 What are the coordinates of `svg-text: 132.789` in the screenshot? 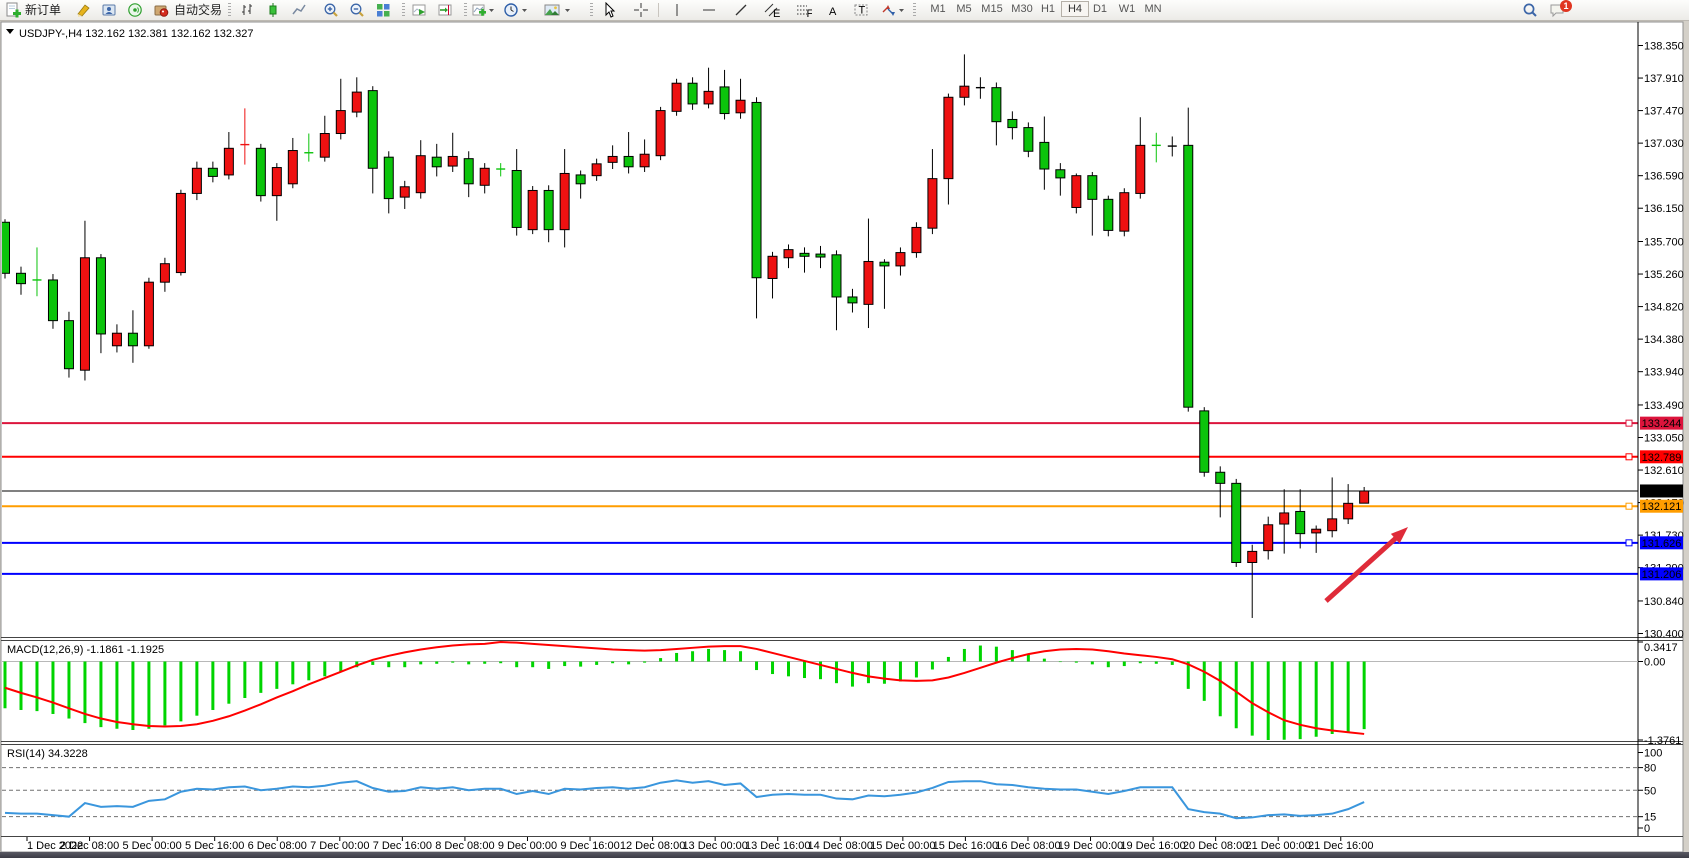 It's located at (1662, 458).